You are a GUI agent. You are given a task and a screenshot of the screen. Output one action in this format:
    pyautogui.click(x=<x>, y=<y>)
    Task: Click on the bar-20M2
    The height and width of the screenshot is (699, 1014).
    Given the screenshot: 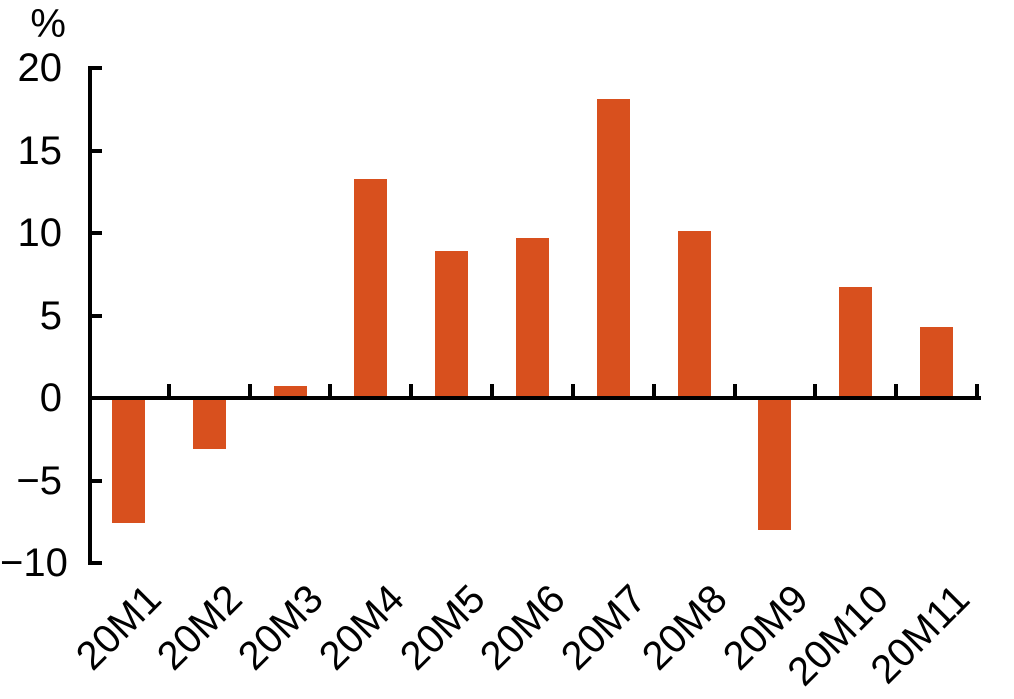 What is the action you would take?
    pyautogui.click(x=209, y=424)
    